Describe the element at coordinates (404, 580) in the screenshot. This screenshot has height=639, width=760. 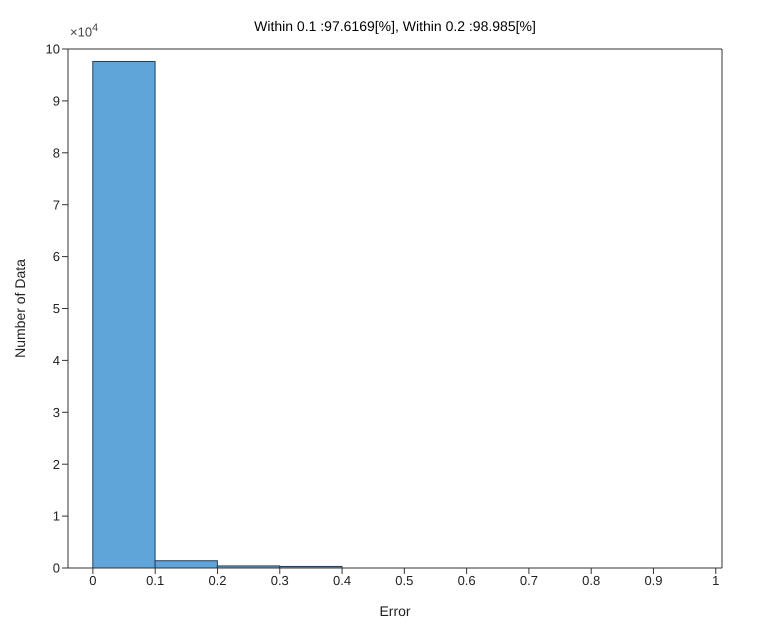
I see `x-tick-label: 0.5` at that location.